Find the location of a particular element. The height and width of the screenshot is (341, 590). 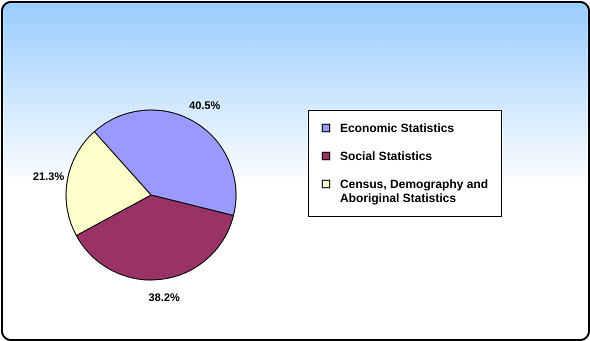

data-label: 40.5% is located at coordinates (204, 106).